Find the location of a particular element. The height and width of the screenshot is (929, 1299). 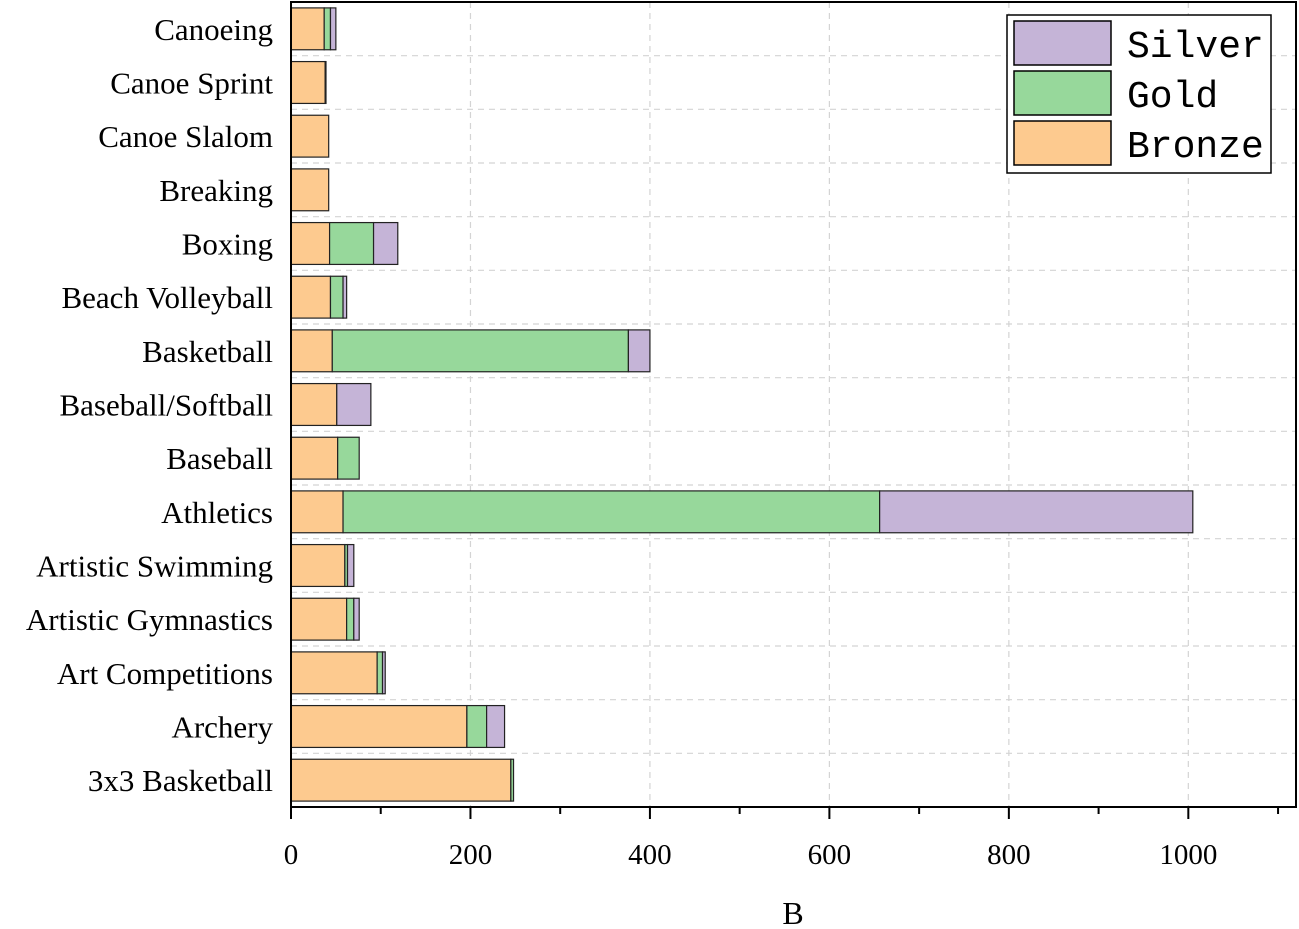

bar-3x3-basketball-bronze is located at coordinates (401, 780).